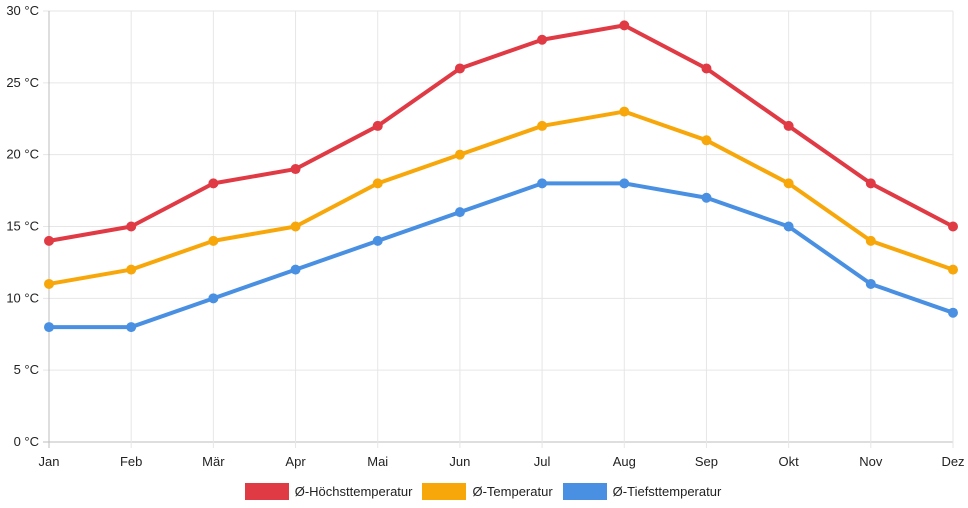  Describe the element at coordinates (22, 297) in the screenshot. I see `y-tick-label: 10 °C` at that location.